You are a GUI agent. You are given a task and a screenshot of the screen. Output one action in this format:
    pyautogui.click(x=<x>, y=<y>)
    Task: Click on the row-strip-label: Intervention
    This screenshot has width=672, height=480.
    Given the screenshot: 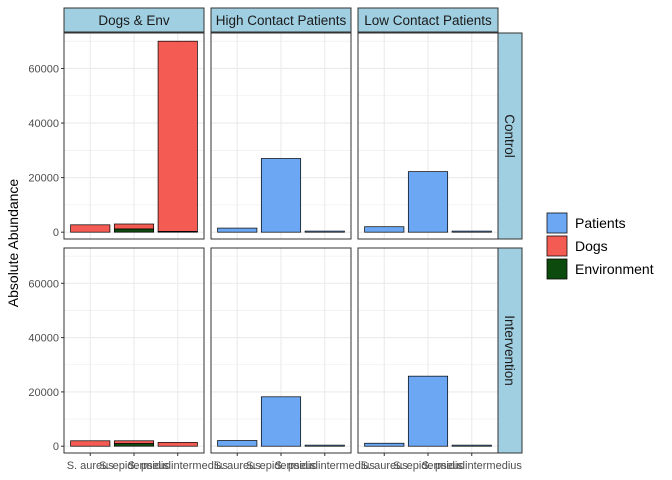 What is the action you would take?
    pyautogui.click(x=509, y=350)
    